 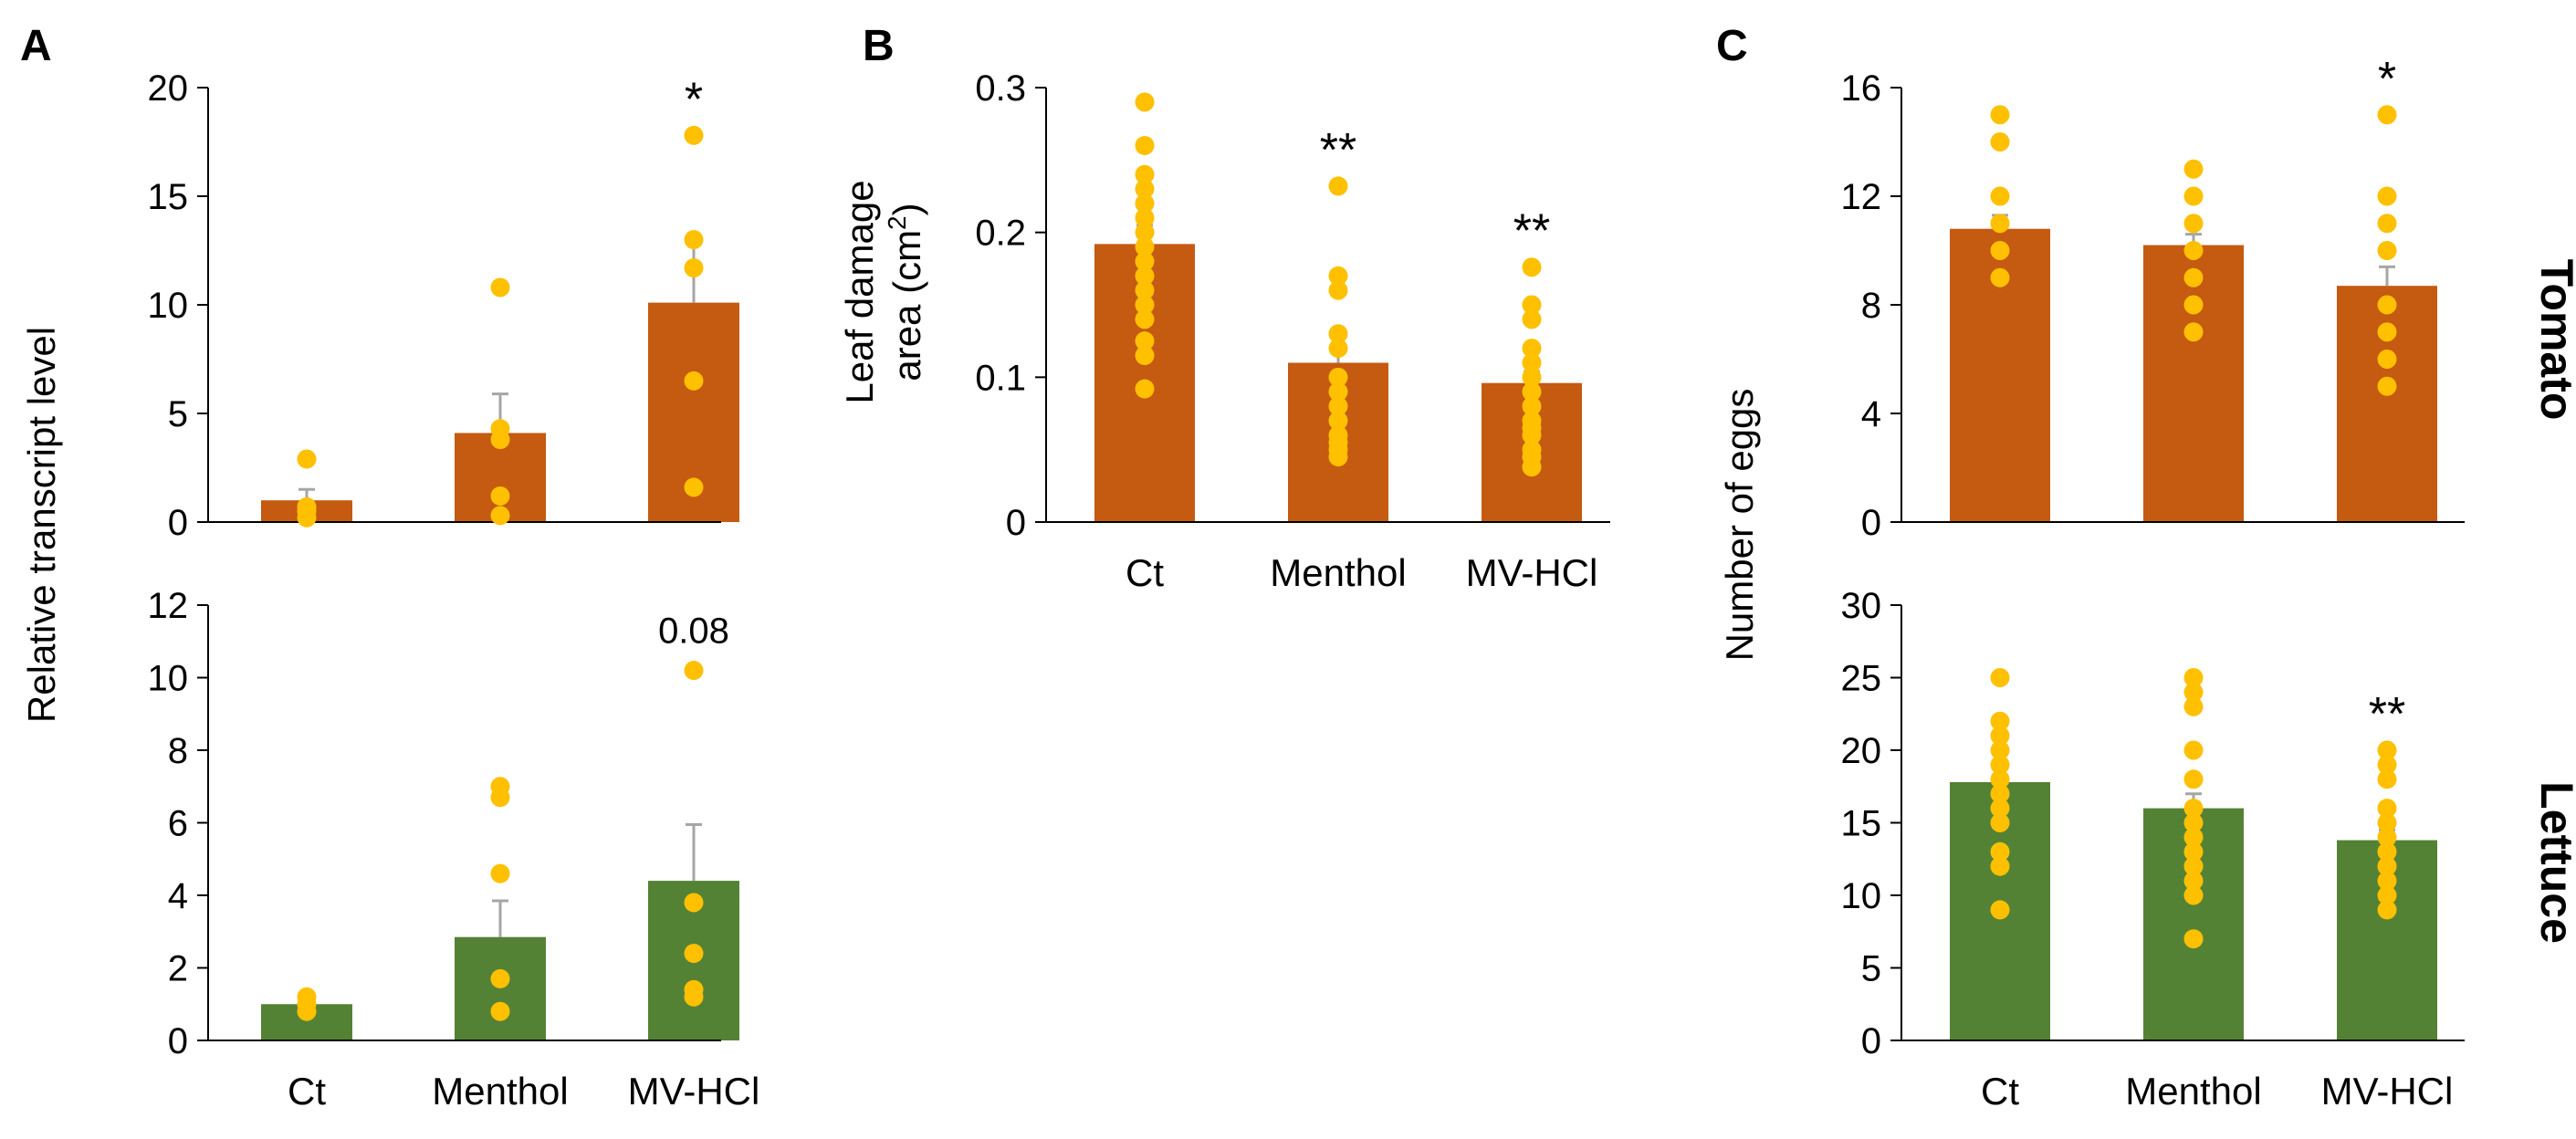 What do you see at coordinates (1739, 525) in the screenshot?
I see `axis-title-c-ylabel: Number of eggs` at bounding box center [1739, 525].